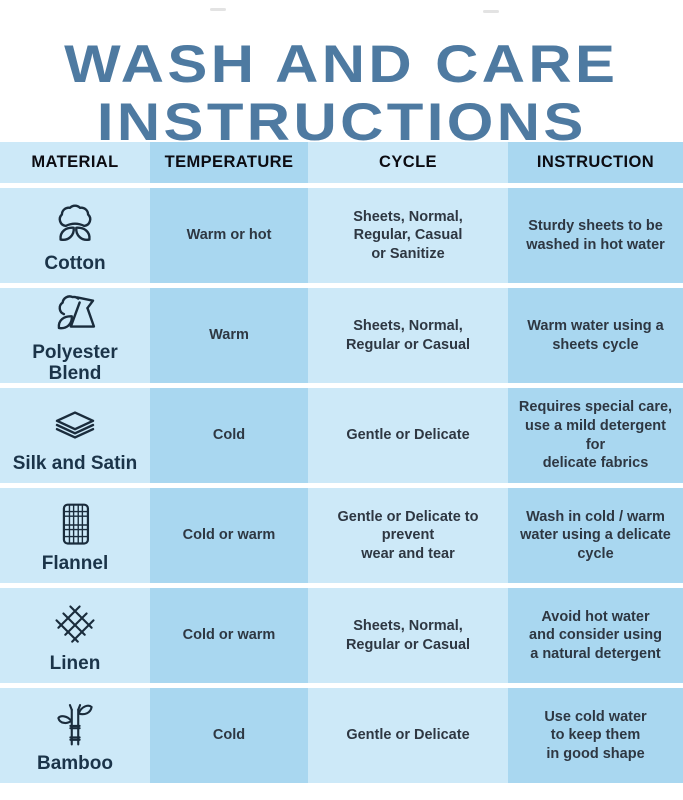 The image size is (683, 800). What do you see at coordinates (75, 525) in the screenshot?
I see `plaid-flannel-icon` at bounding box center [75, 525].